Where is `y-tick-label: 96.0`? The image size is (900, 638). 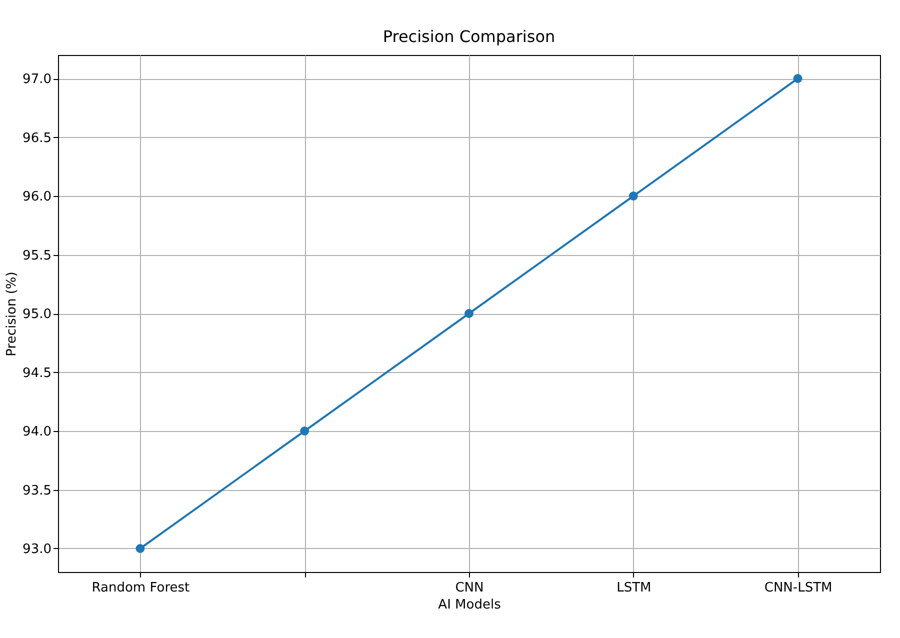
y-tick-label: 96.0 is located at coordinates (37, 197).